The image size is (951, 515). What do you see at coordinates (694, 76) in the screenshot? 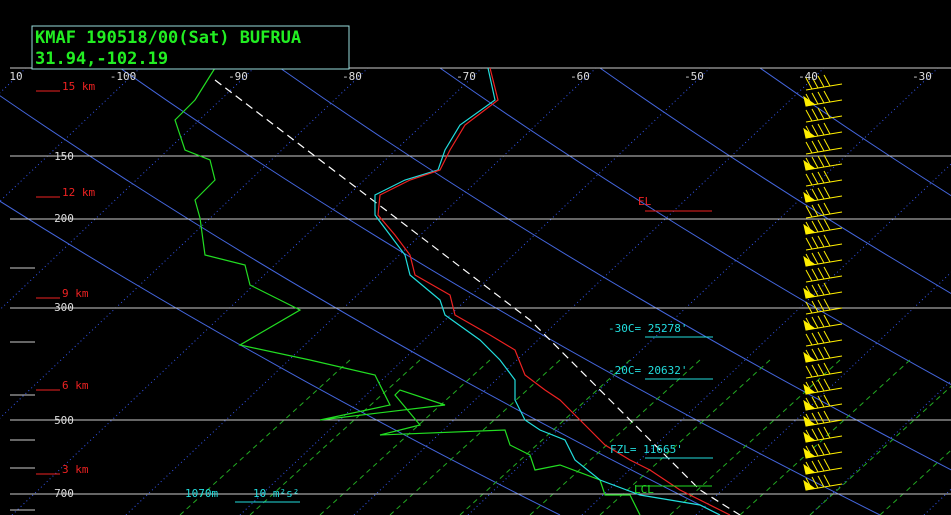
I see `temp-label: -50` at bounding box center [694, 76].